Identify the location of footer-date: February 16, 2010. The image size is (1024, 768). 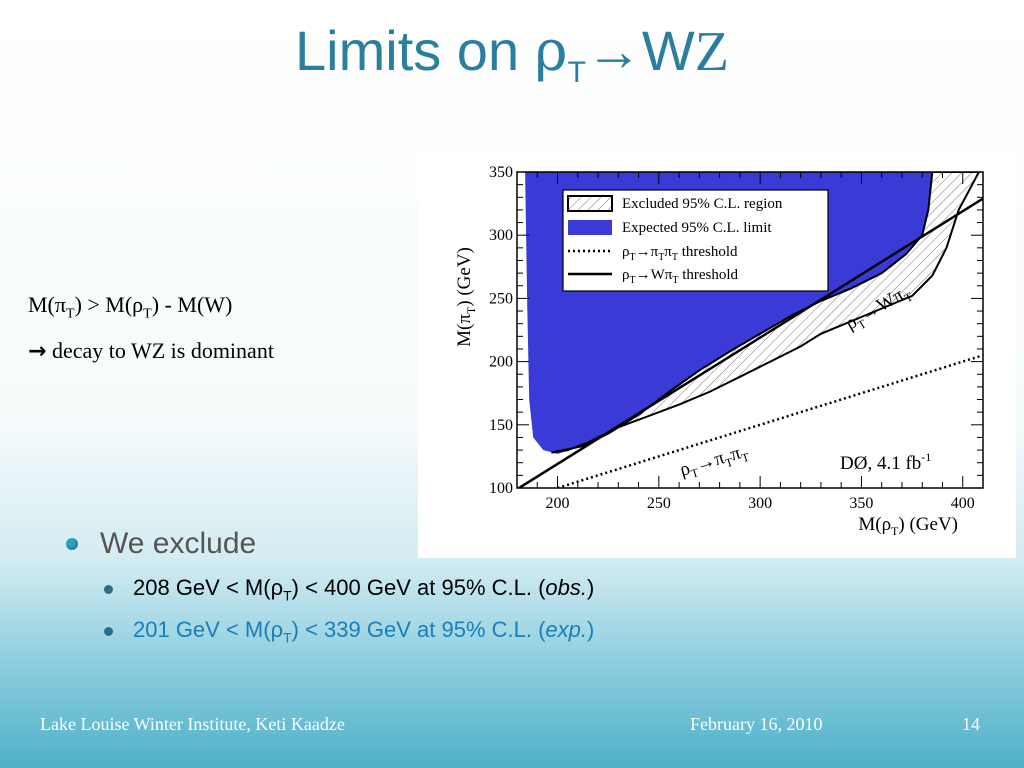
(756, 724).